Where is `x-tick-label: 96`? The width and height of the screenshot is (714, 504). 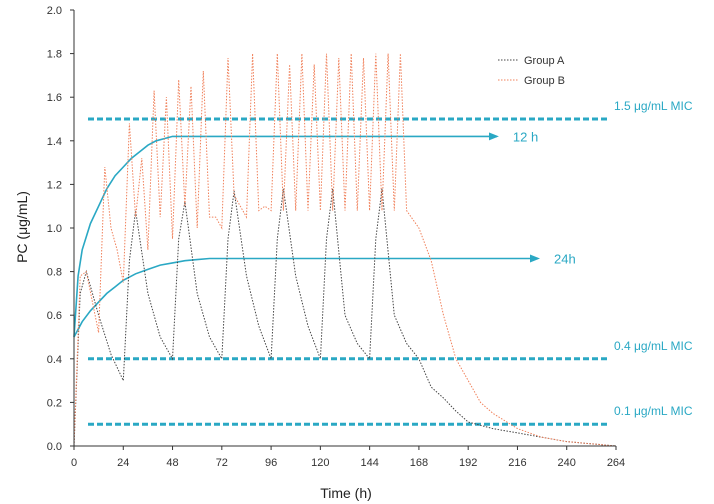 x-tick-label: 96 is located at coordinates (271, 463).